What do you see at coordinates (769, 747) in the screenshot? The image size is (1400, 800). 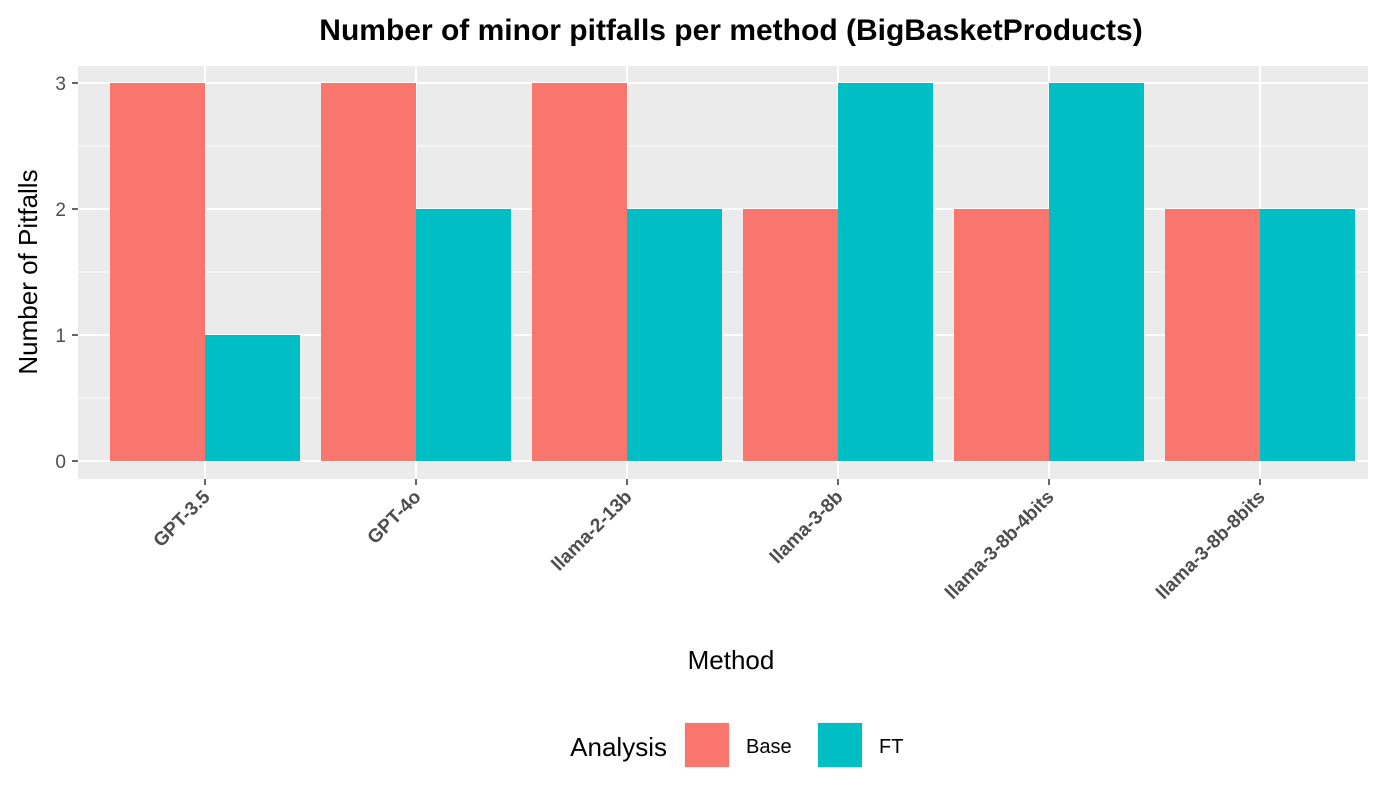 I see `legend-label-base: Base` at bounding box center [769, 747].